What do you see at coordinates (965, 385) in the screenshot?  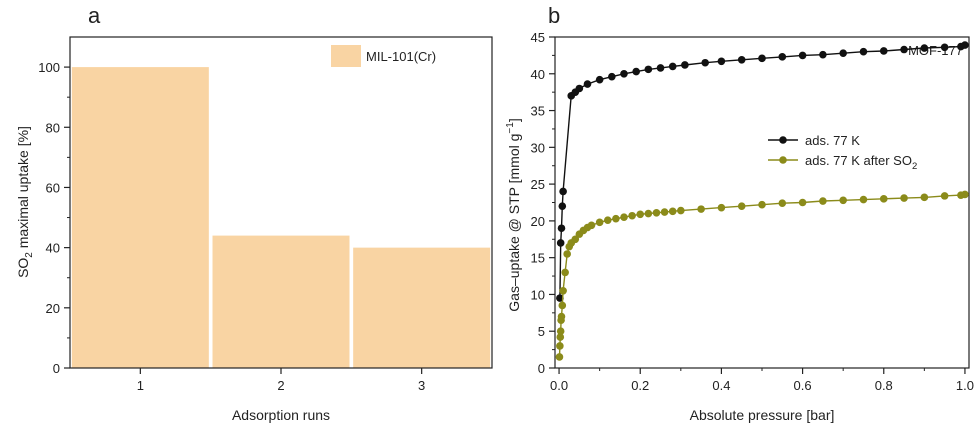 I see `x-tick-label: 1.0` at bounding box center [965, 385].